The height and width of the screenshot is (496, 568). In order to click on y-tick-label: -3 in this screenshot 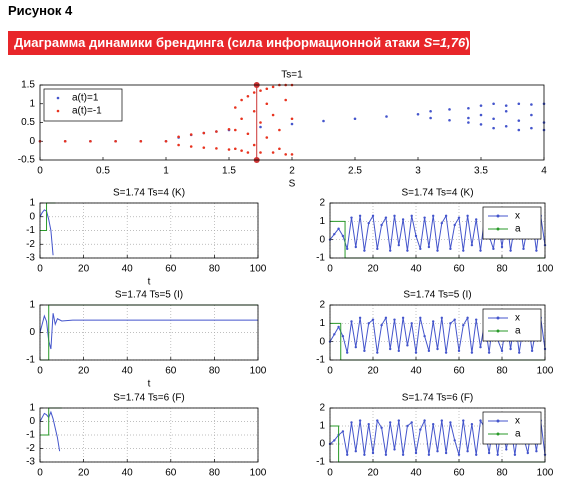, I will do `click(30, 258)`.